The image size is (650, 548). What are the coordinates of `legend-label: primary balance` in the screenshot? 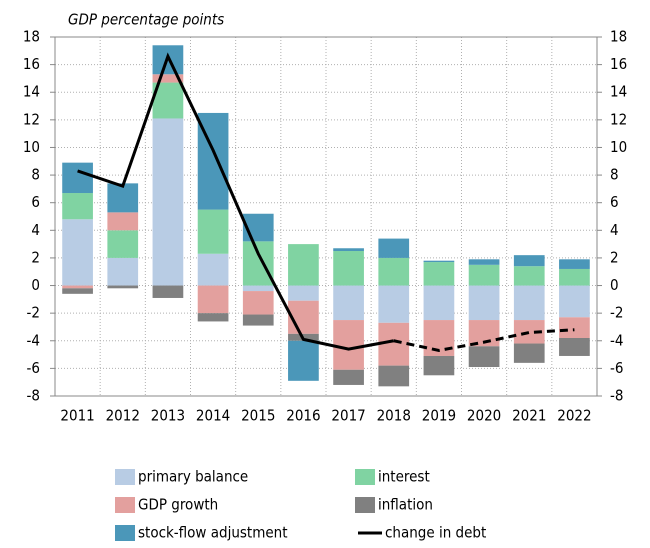 It's located at (193, 477).